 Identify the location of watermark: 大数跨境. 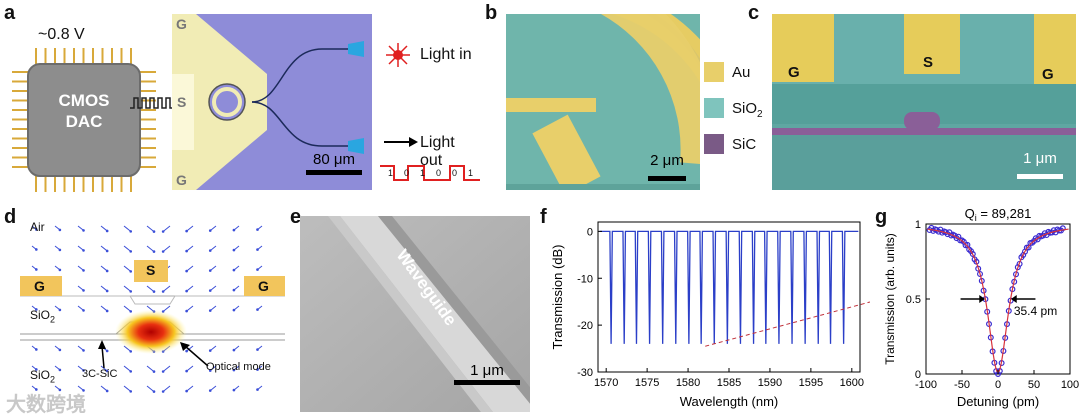
(46, 405).